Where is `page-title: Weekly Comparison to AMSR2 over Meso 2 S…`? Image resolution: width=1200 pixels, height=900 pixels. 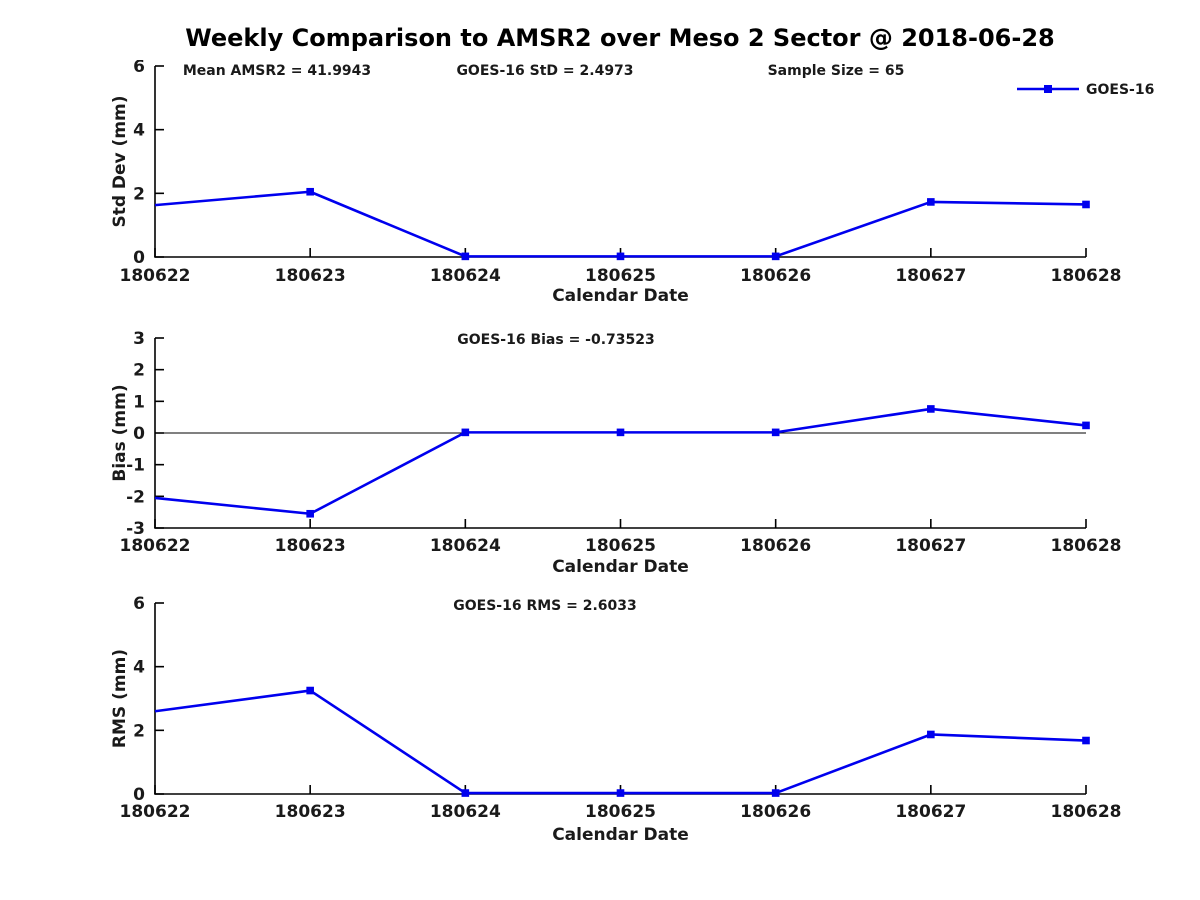
page-title: Weekly Comparison to AMSR2 over Meso 2 S… is located at coordinates (620, 38).